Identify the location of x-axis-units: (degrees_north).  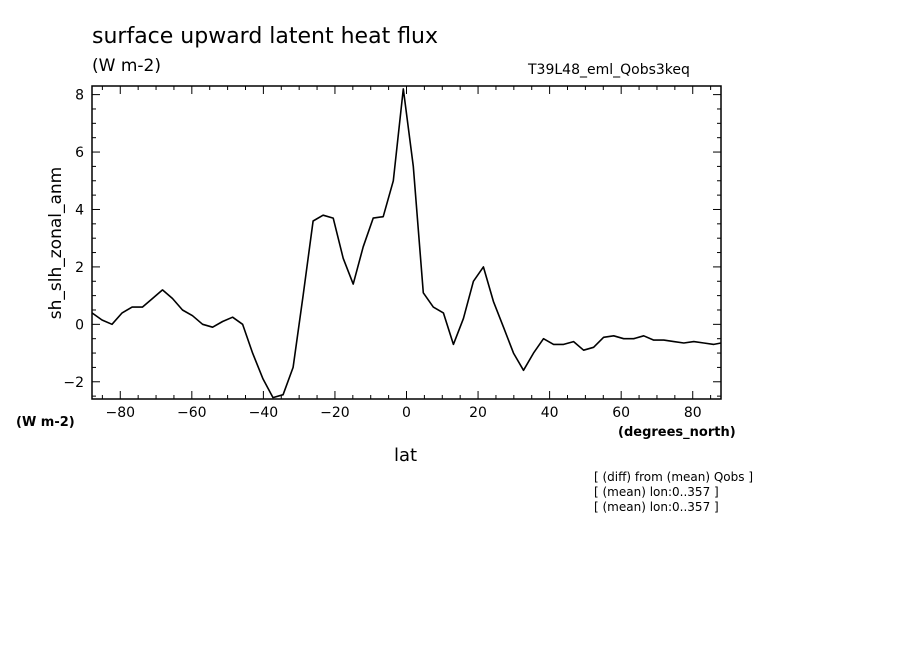
(677, 432).